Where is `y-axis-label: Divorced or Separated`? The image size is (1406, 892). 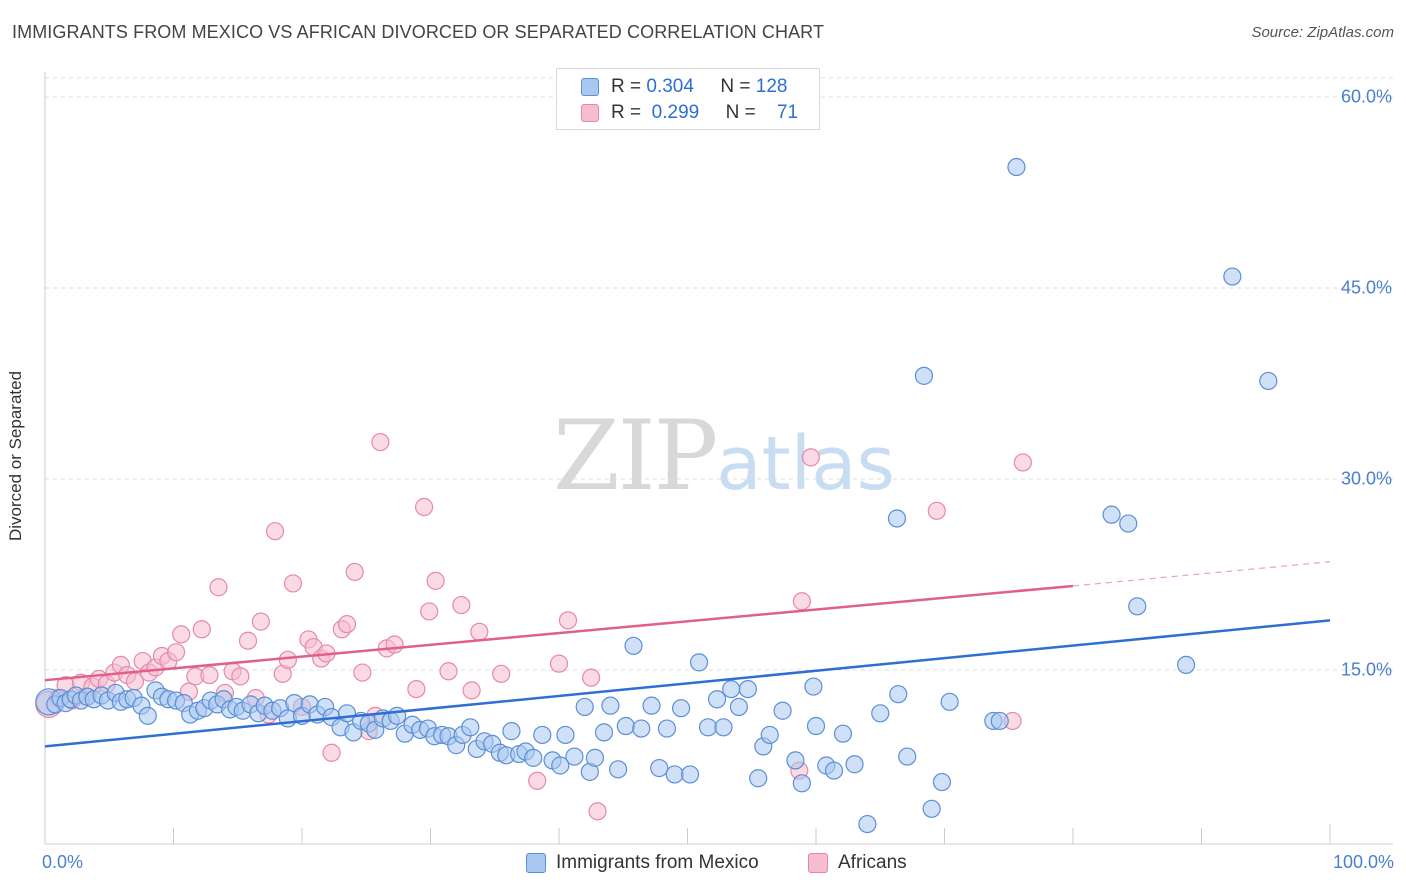
y-axis-label: Divorced or Separated is located at coordinates (15, 456).